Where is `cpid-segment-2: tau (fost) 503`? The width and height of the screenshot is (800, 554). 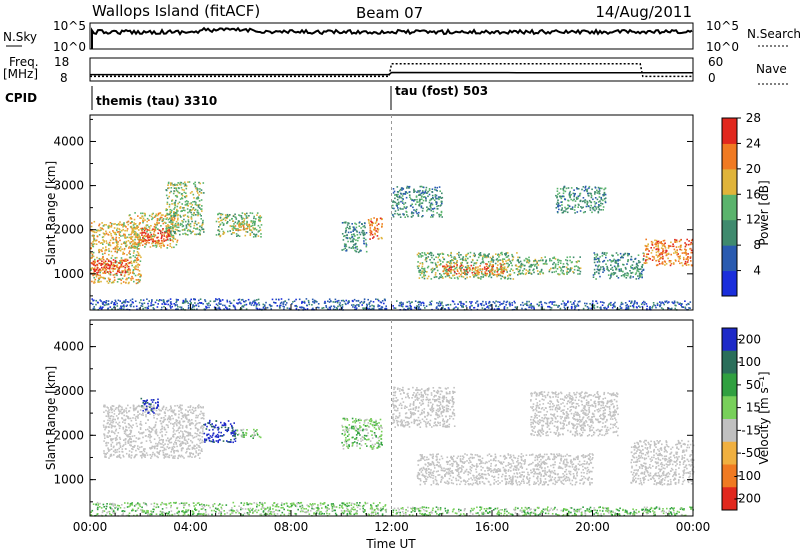 cpid-segment-2: tau (fost) 503 is located at coordinates (441, 91).